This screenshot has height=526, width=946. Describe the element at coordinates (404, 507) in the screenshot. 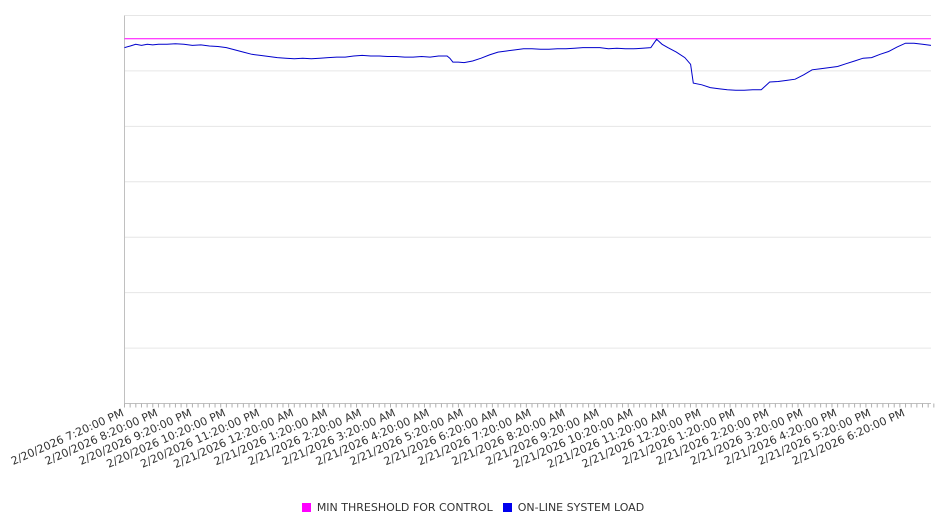

I see `legend-label-threshold: MIN THRESHOLD FOR CONTROL` at that location.